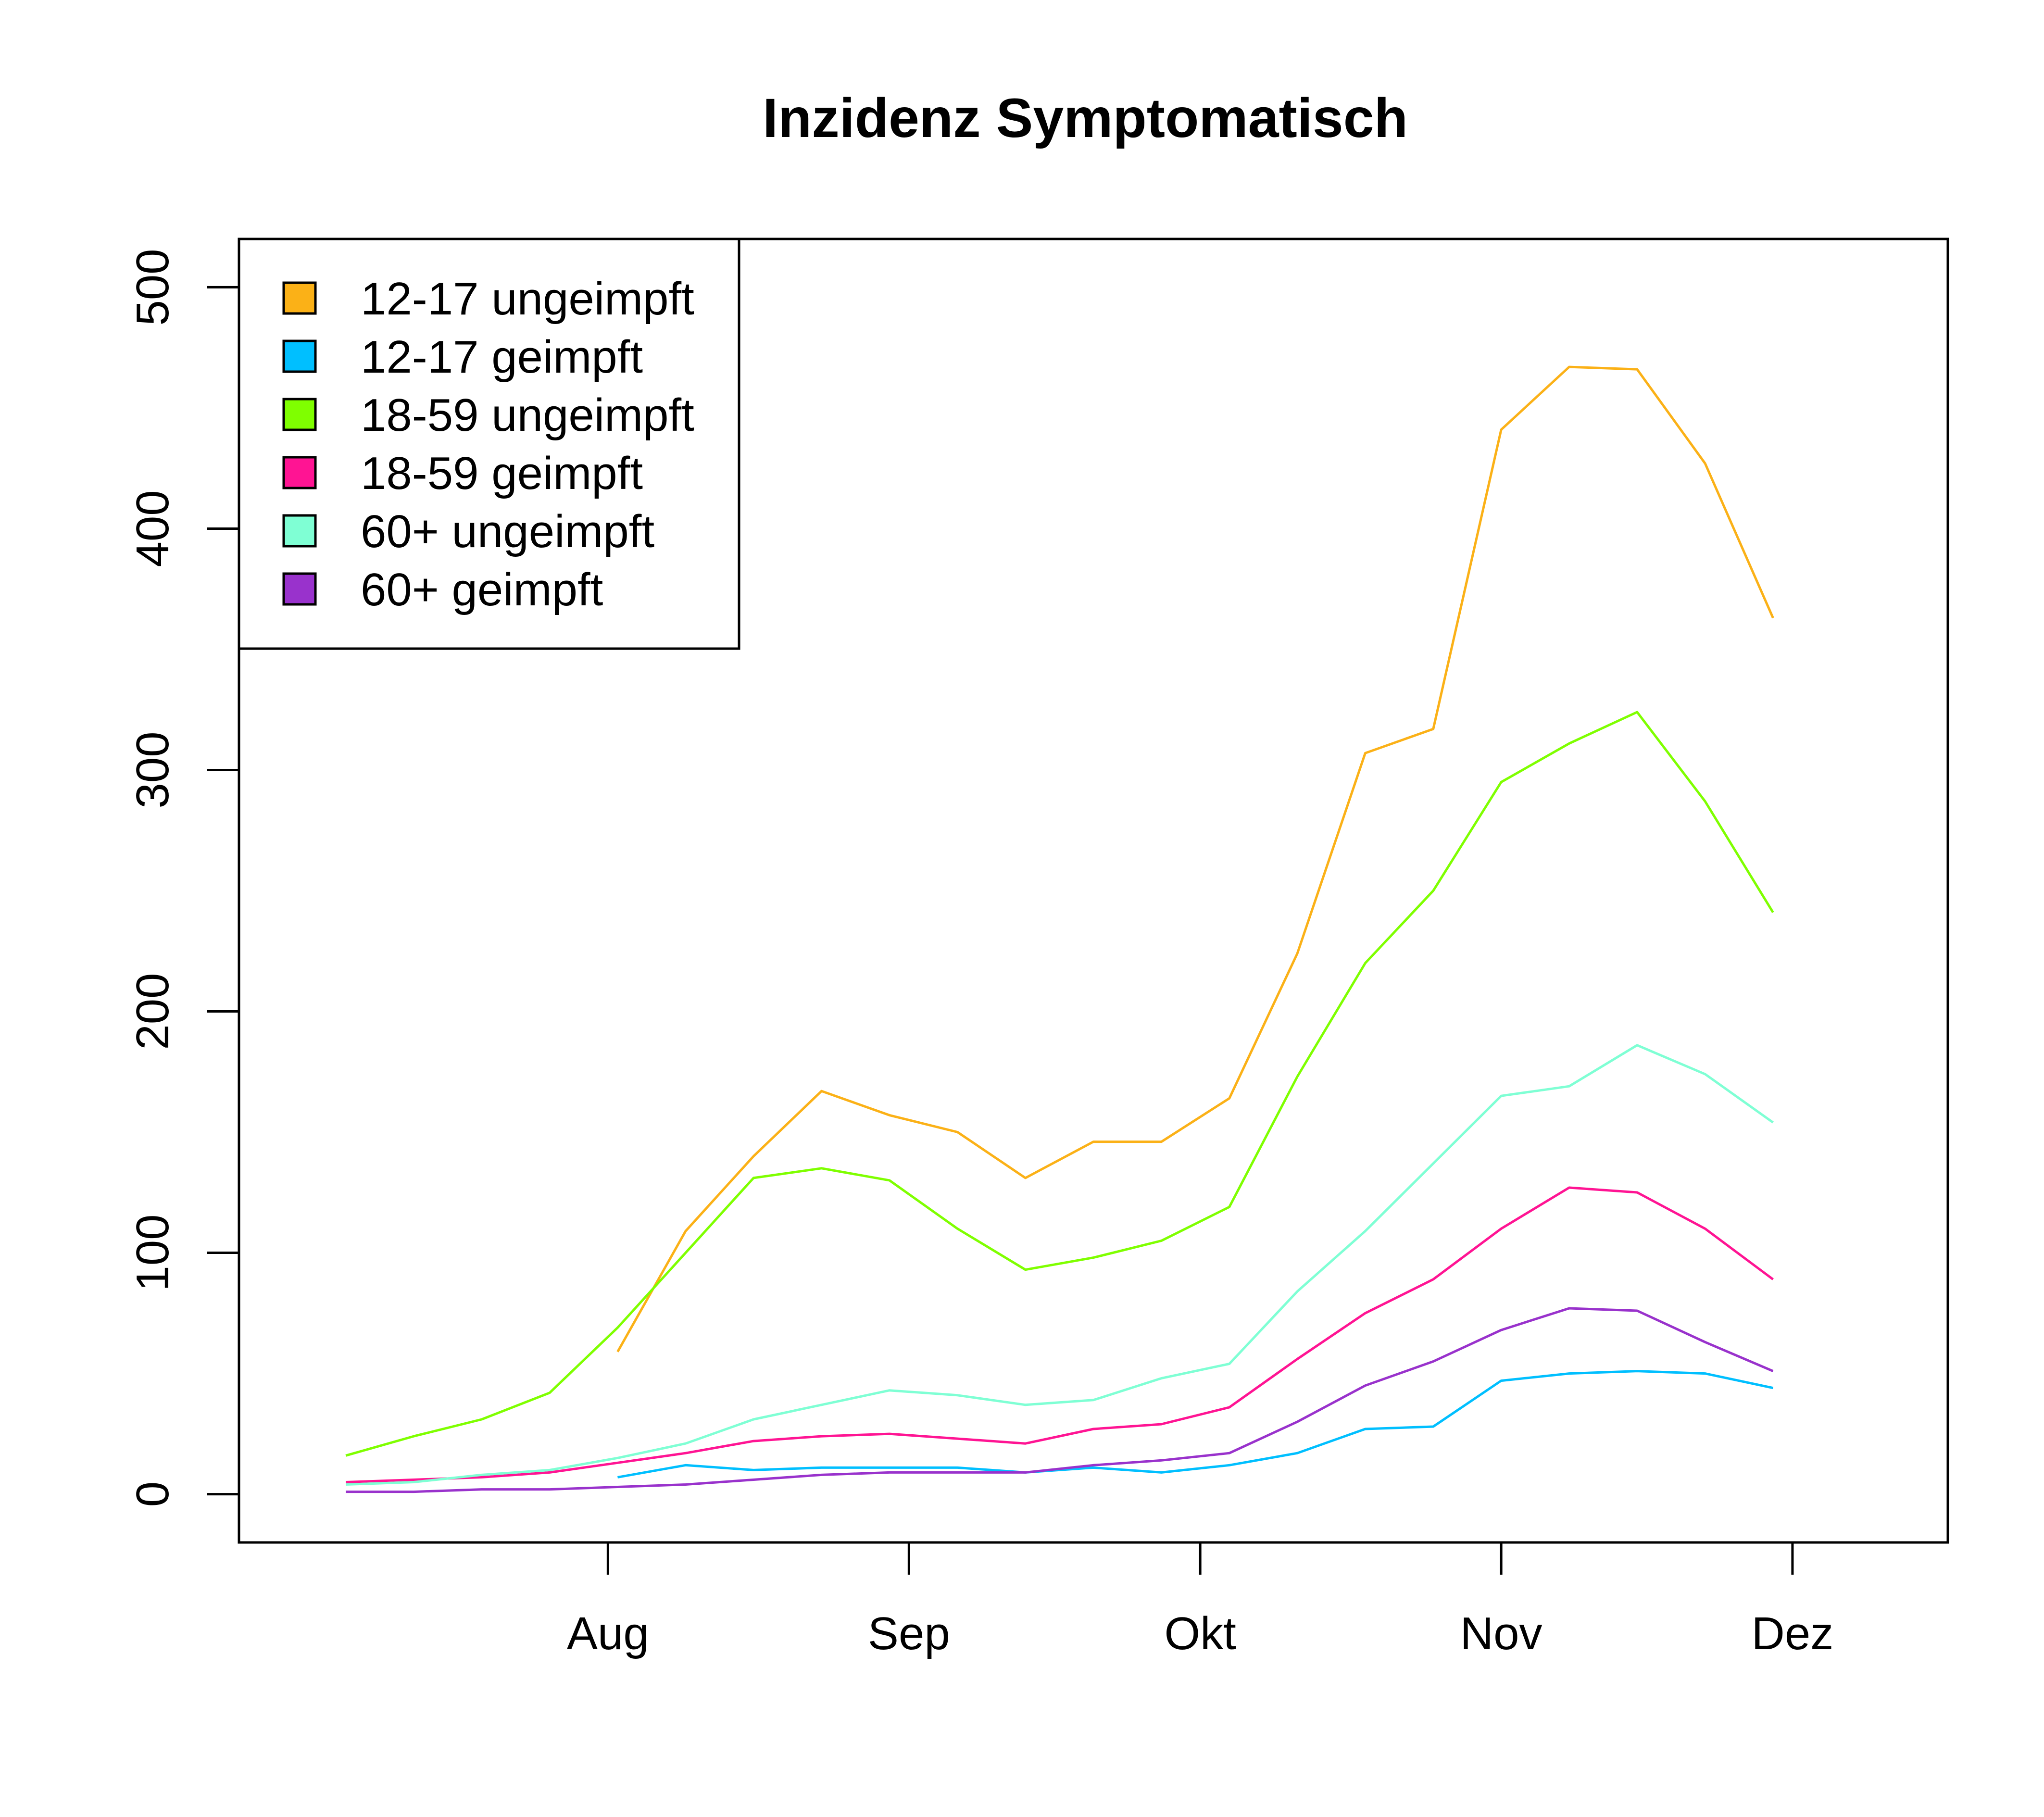  What do you see at coordinates (1200, 1633) in the screenshot?
I see `x-tick-label: Okt` at bounding box center [1200, 1633].